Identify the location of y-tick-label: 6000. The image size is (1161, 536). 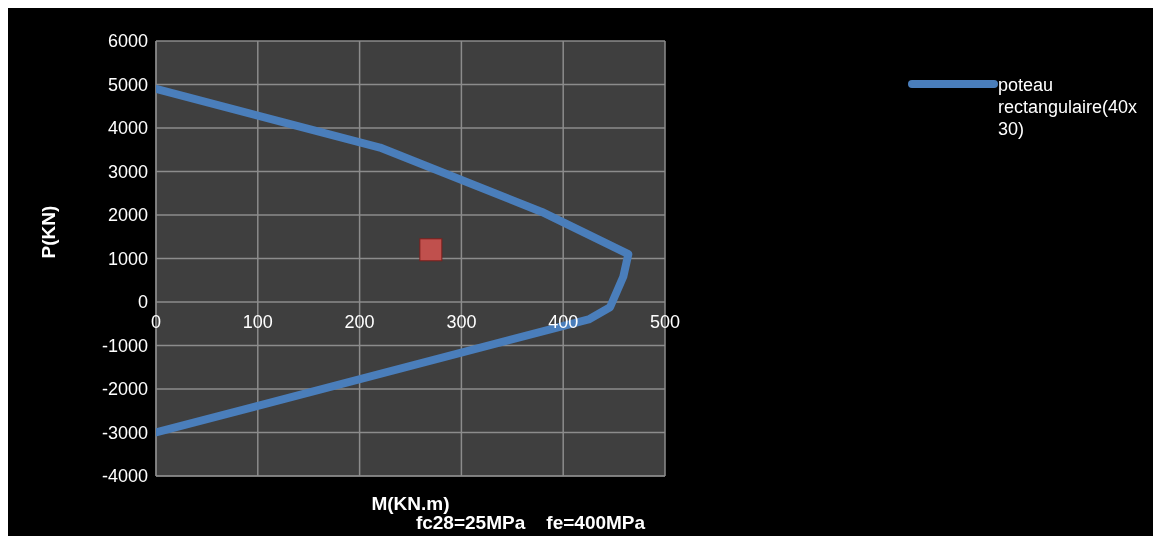
(127, 41).